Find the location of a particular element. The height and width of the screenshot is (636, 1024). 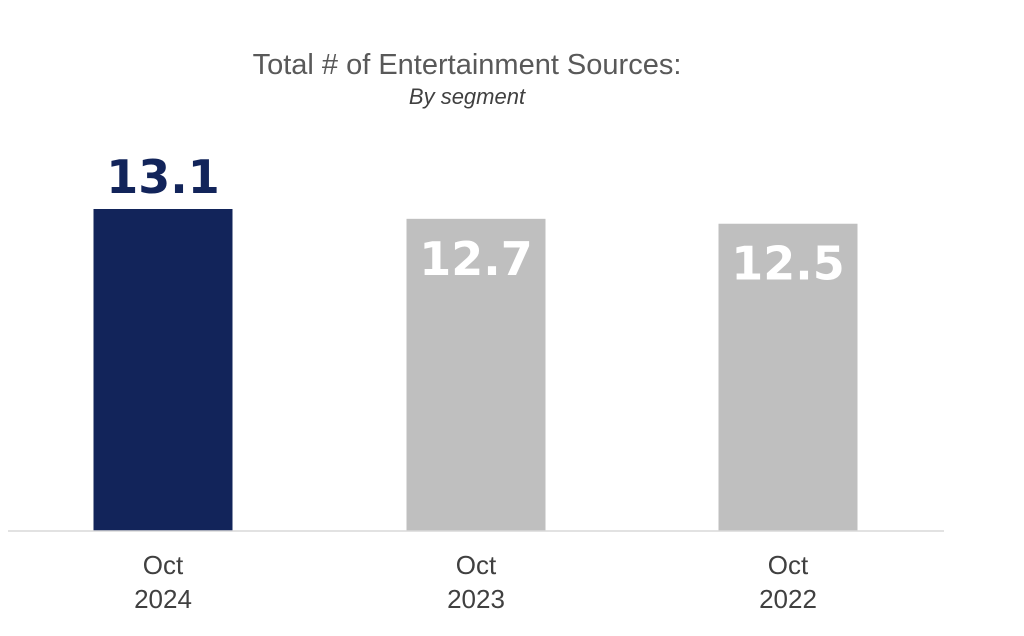

data-label: 12.7 is located at coordinates (476, 259).